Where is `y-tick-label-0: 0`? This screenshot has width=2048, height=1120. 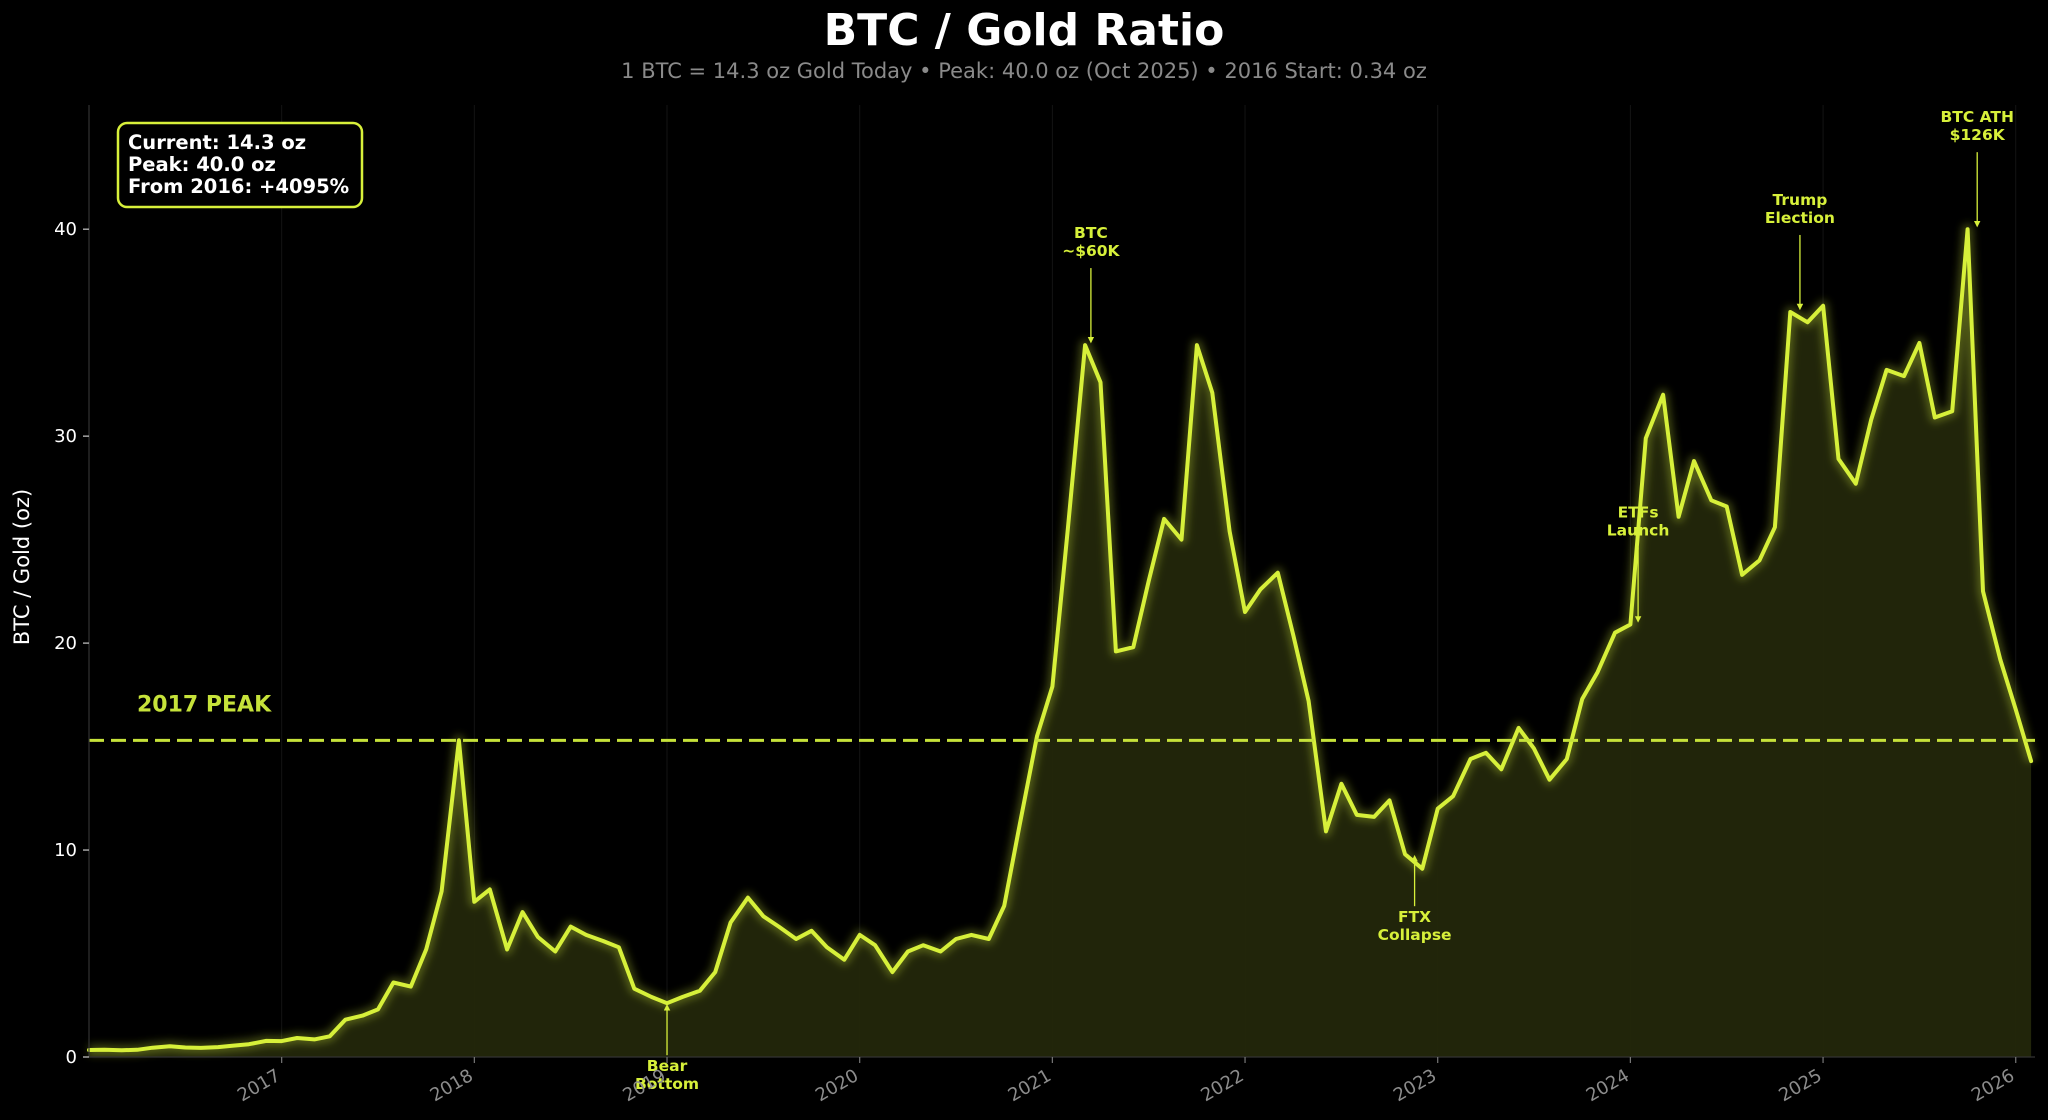 y-tick-label-0: 0 is located at coordinates (71, 1057).